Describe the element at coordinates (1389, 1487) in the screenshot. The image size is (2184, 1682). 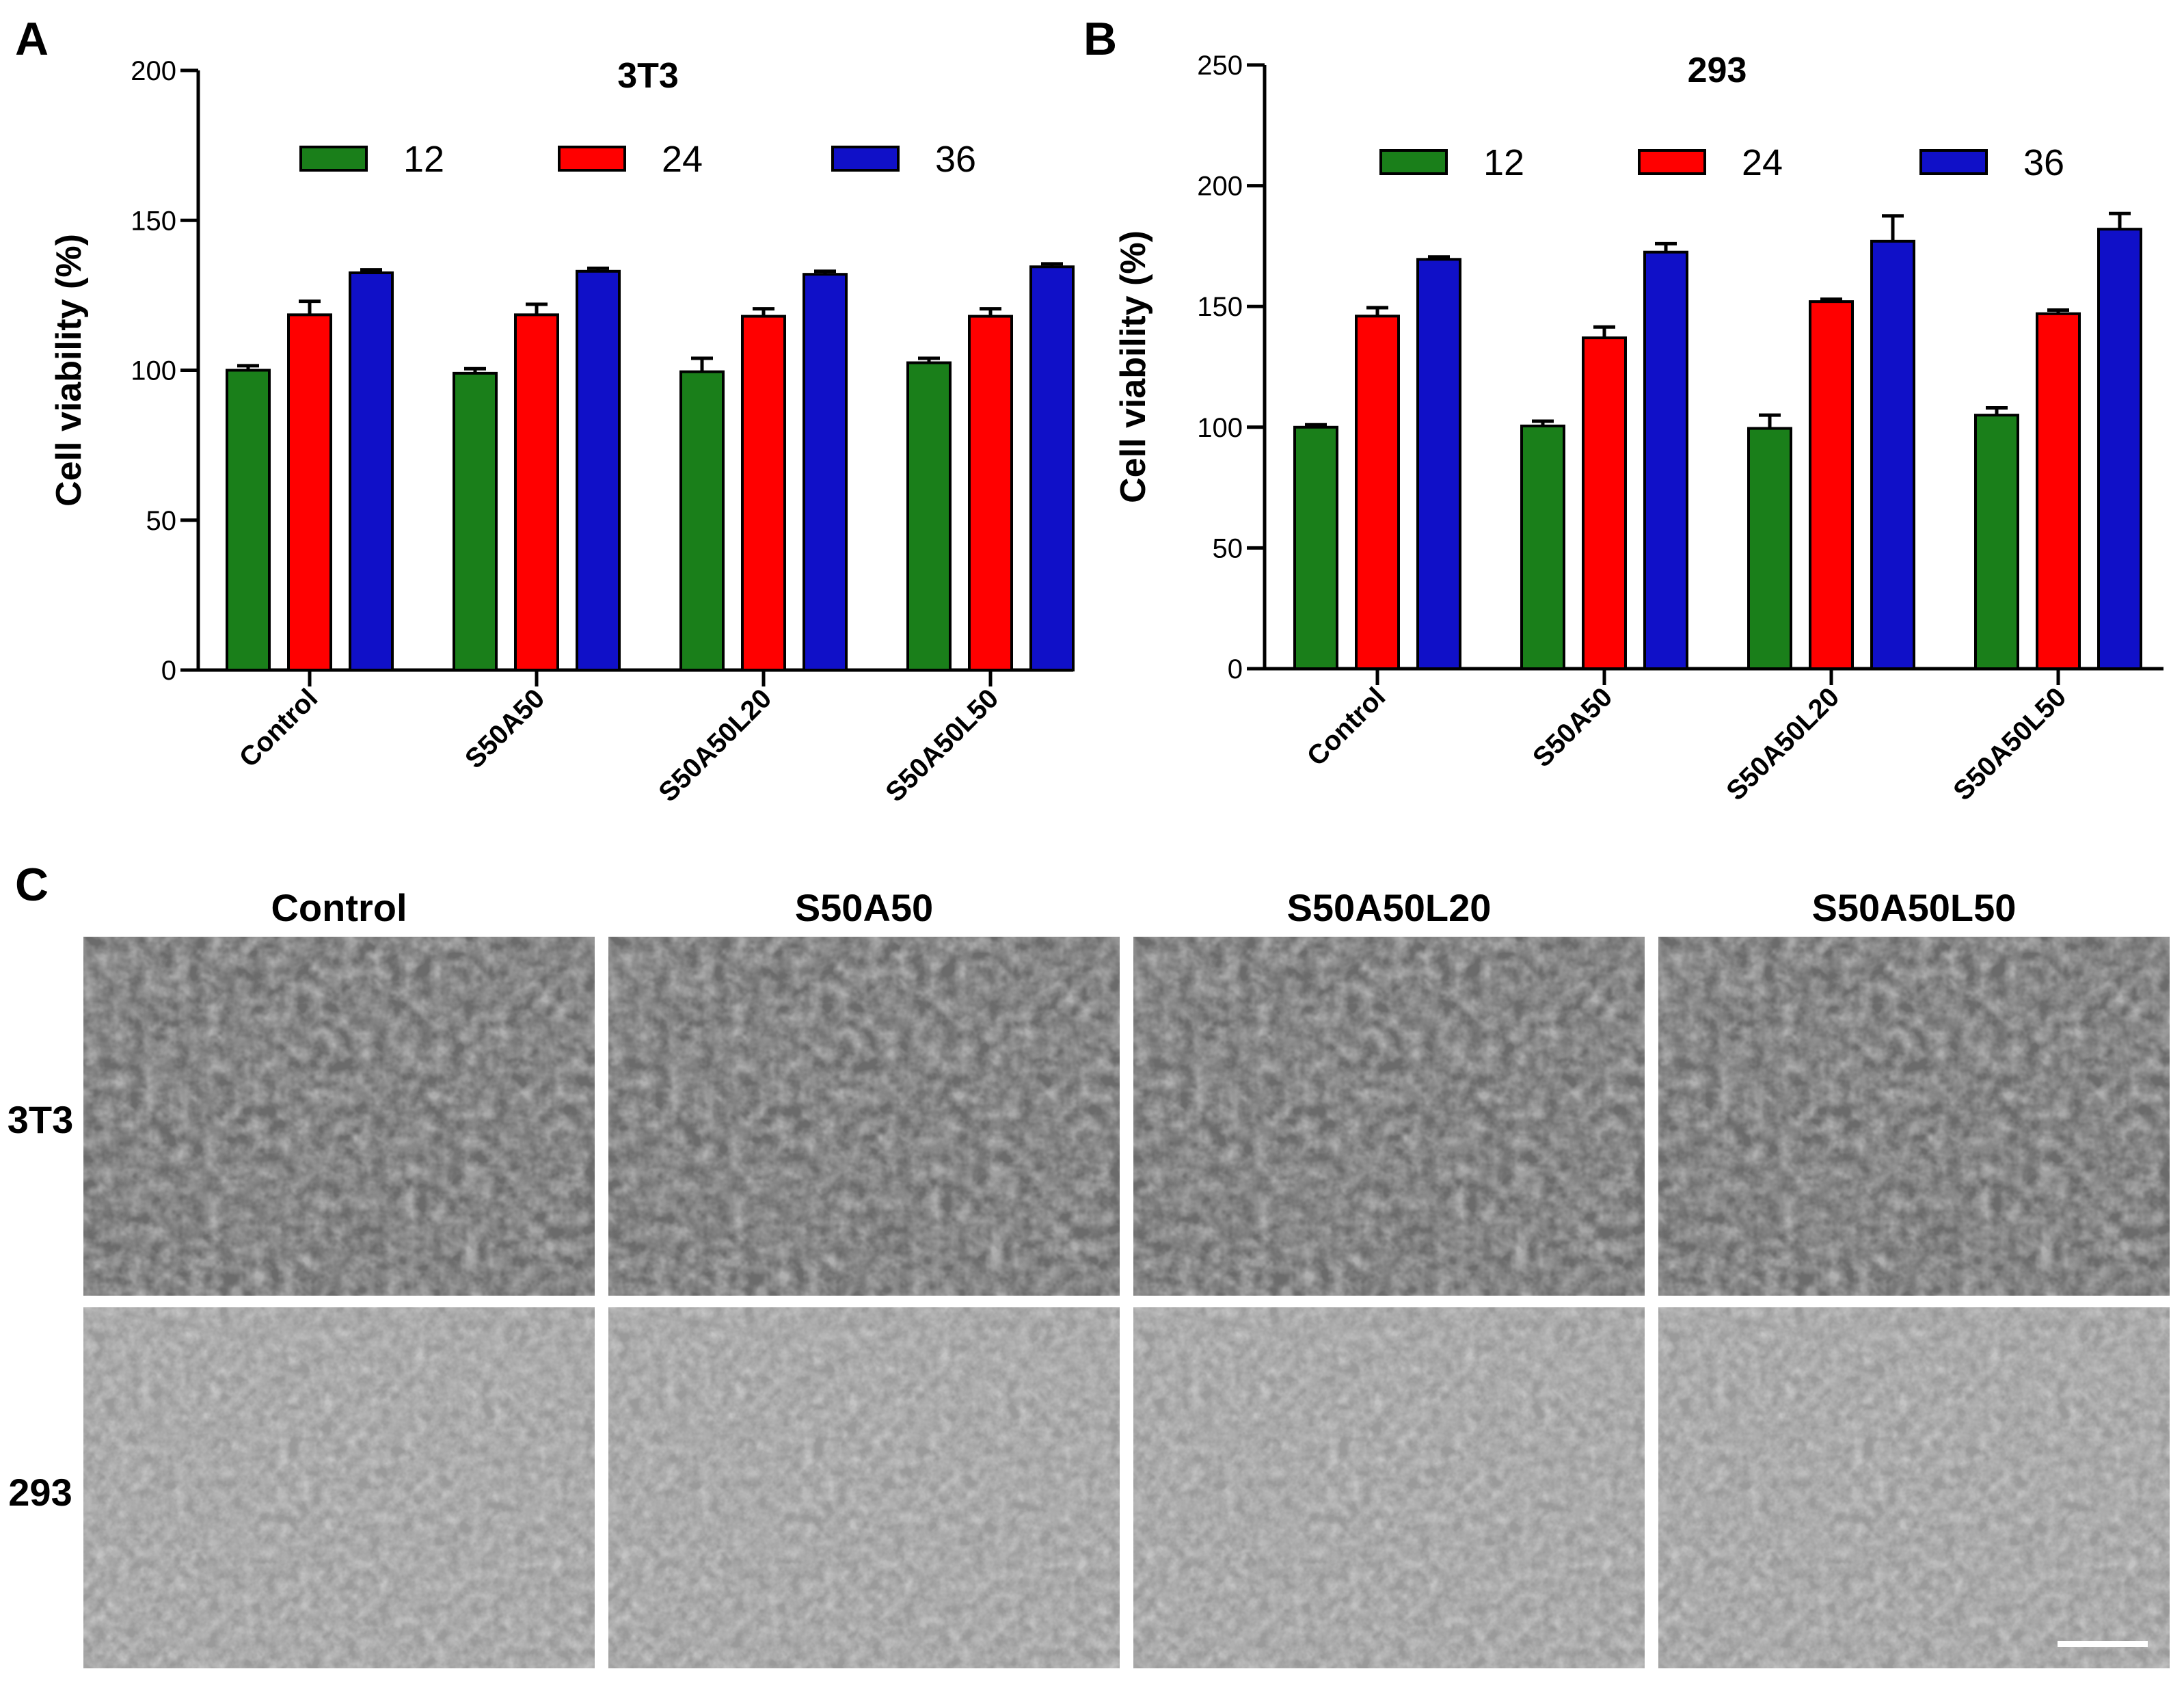
I see `micrograph-293-s50a50l20` at that location.